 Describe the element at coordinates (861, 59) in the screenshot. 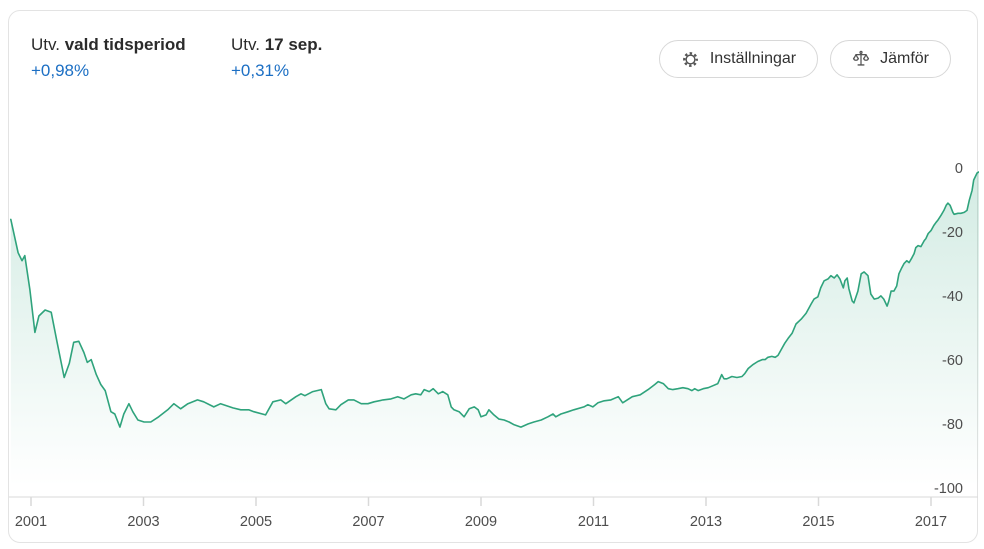

I see `scale-icon` at that location.